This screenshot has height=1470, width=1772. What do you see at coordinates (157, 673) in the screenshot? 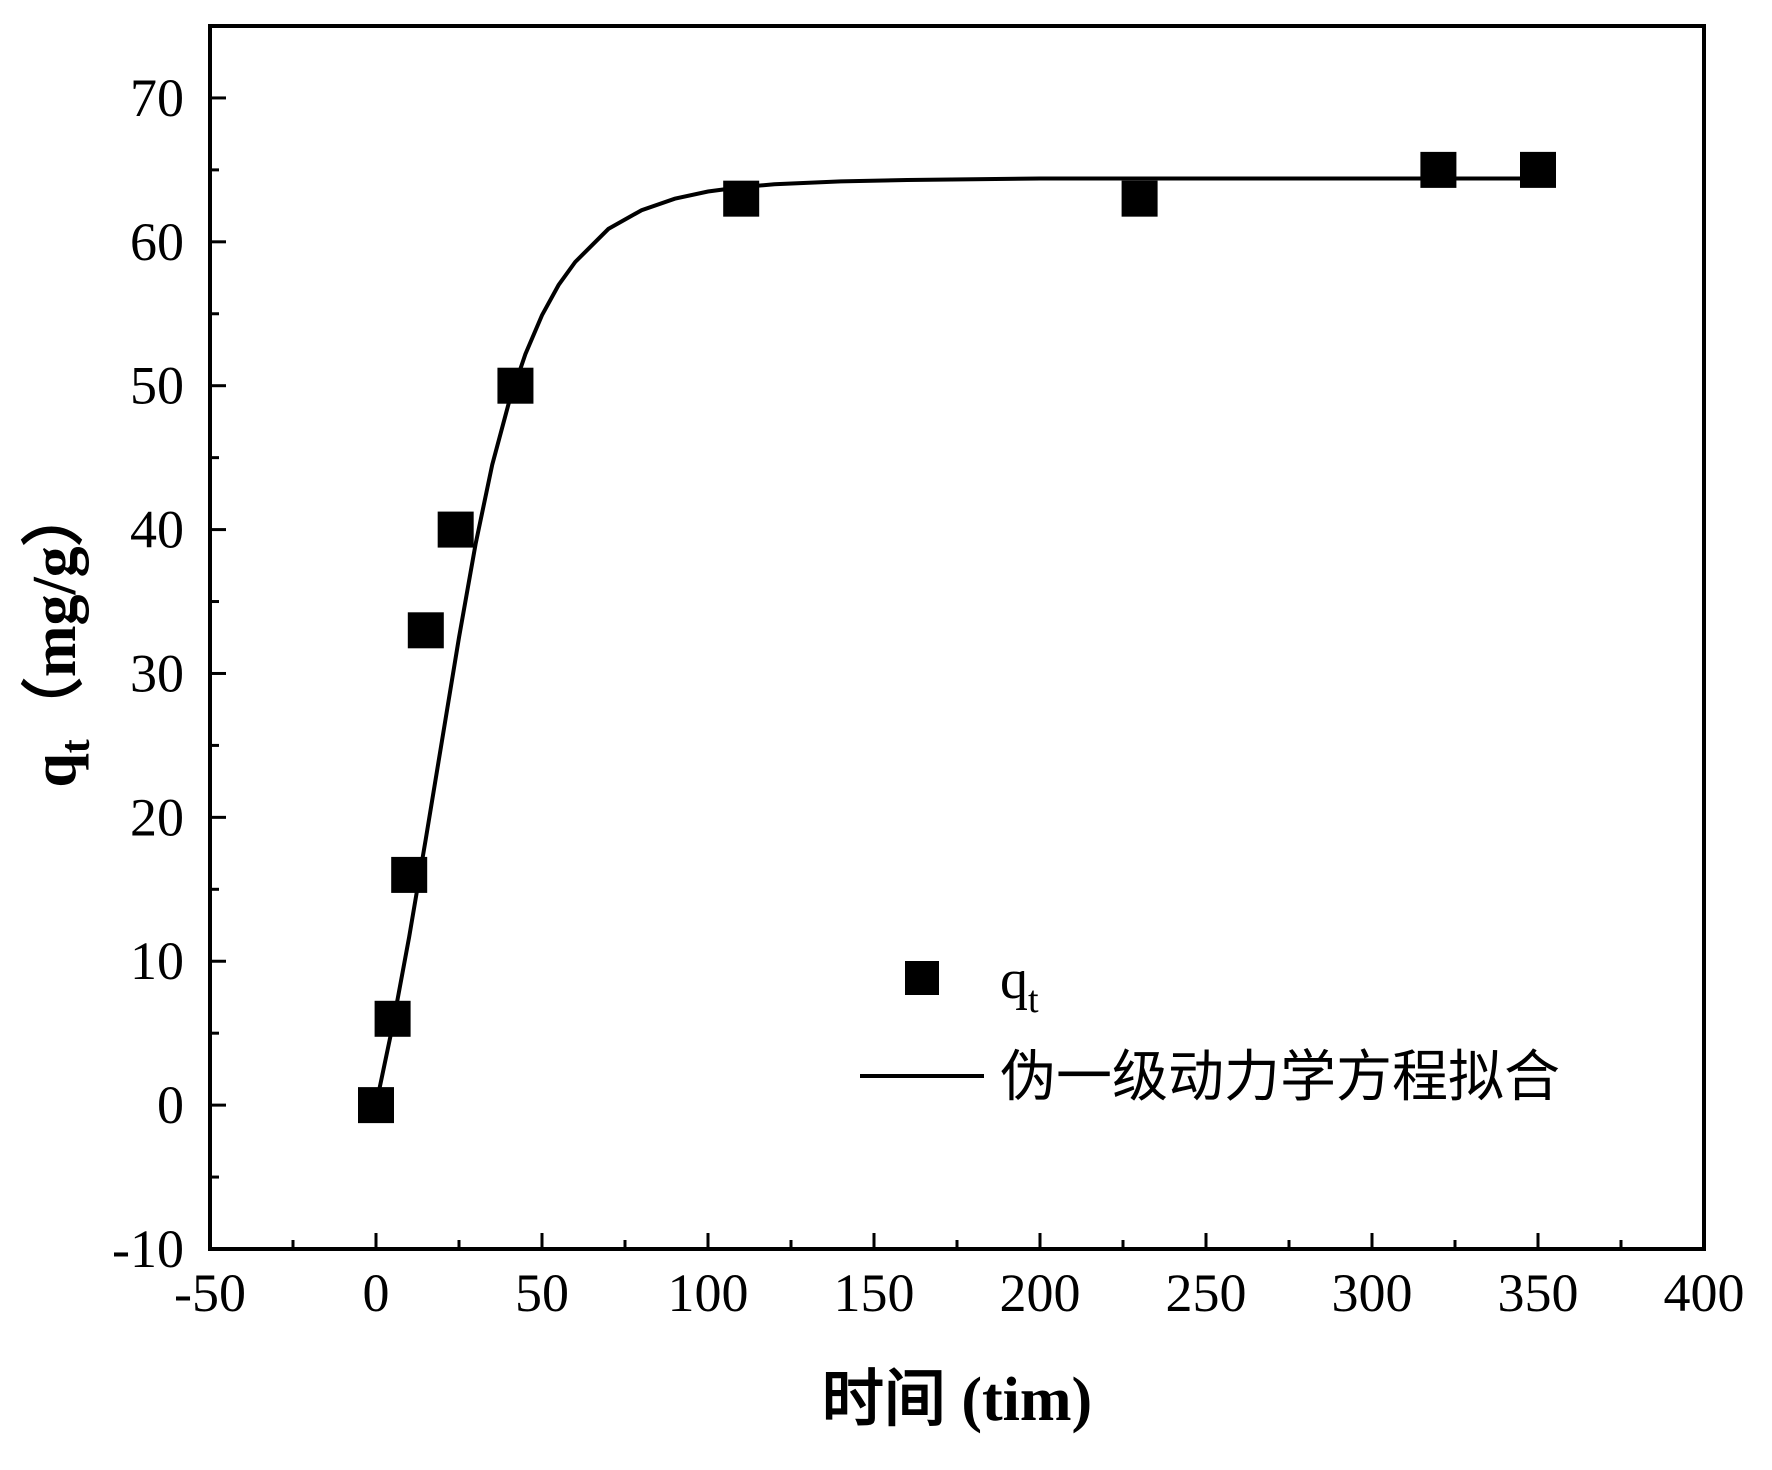
I see `y-tick-label: 30` at bounding box center [157, 673].